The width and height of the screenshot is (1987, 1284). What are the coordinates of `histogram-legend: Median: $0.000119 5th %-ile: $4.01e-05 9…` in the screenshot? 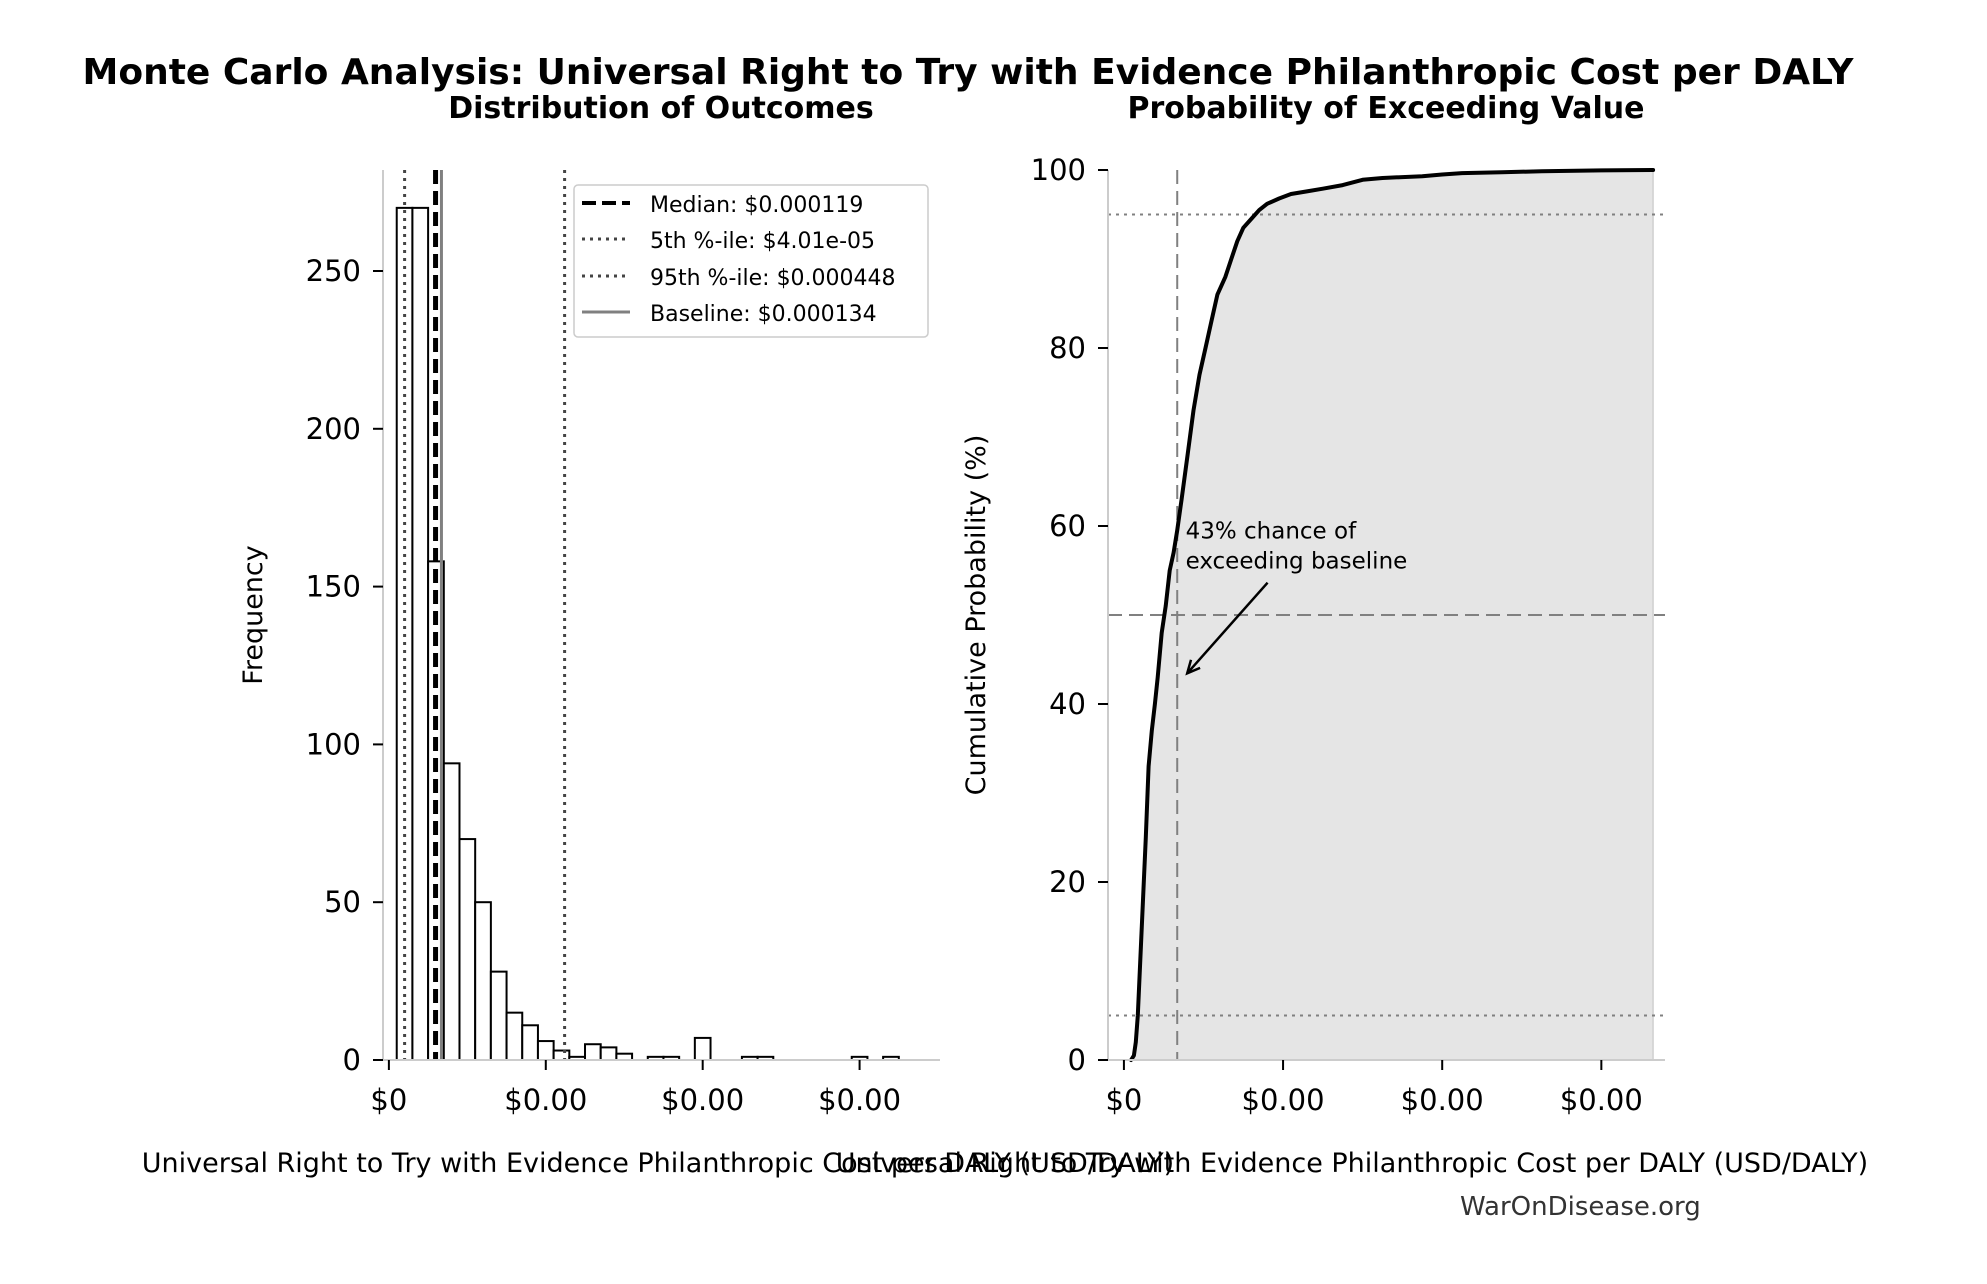 It's located at (751, 261).